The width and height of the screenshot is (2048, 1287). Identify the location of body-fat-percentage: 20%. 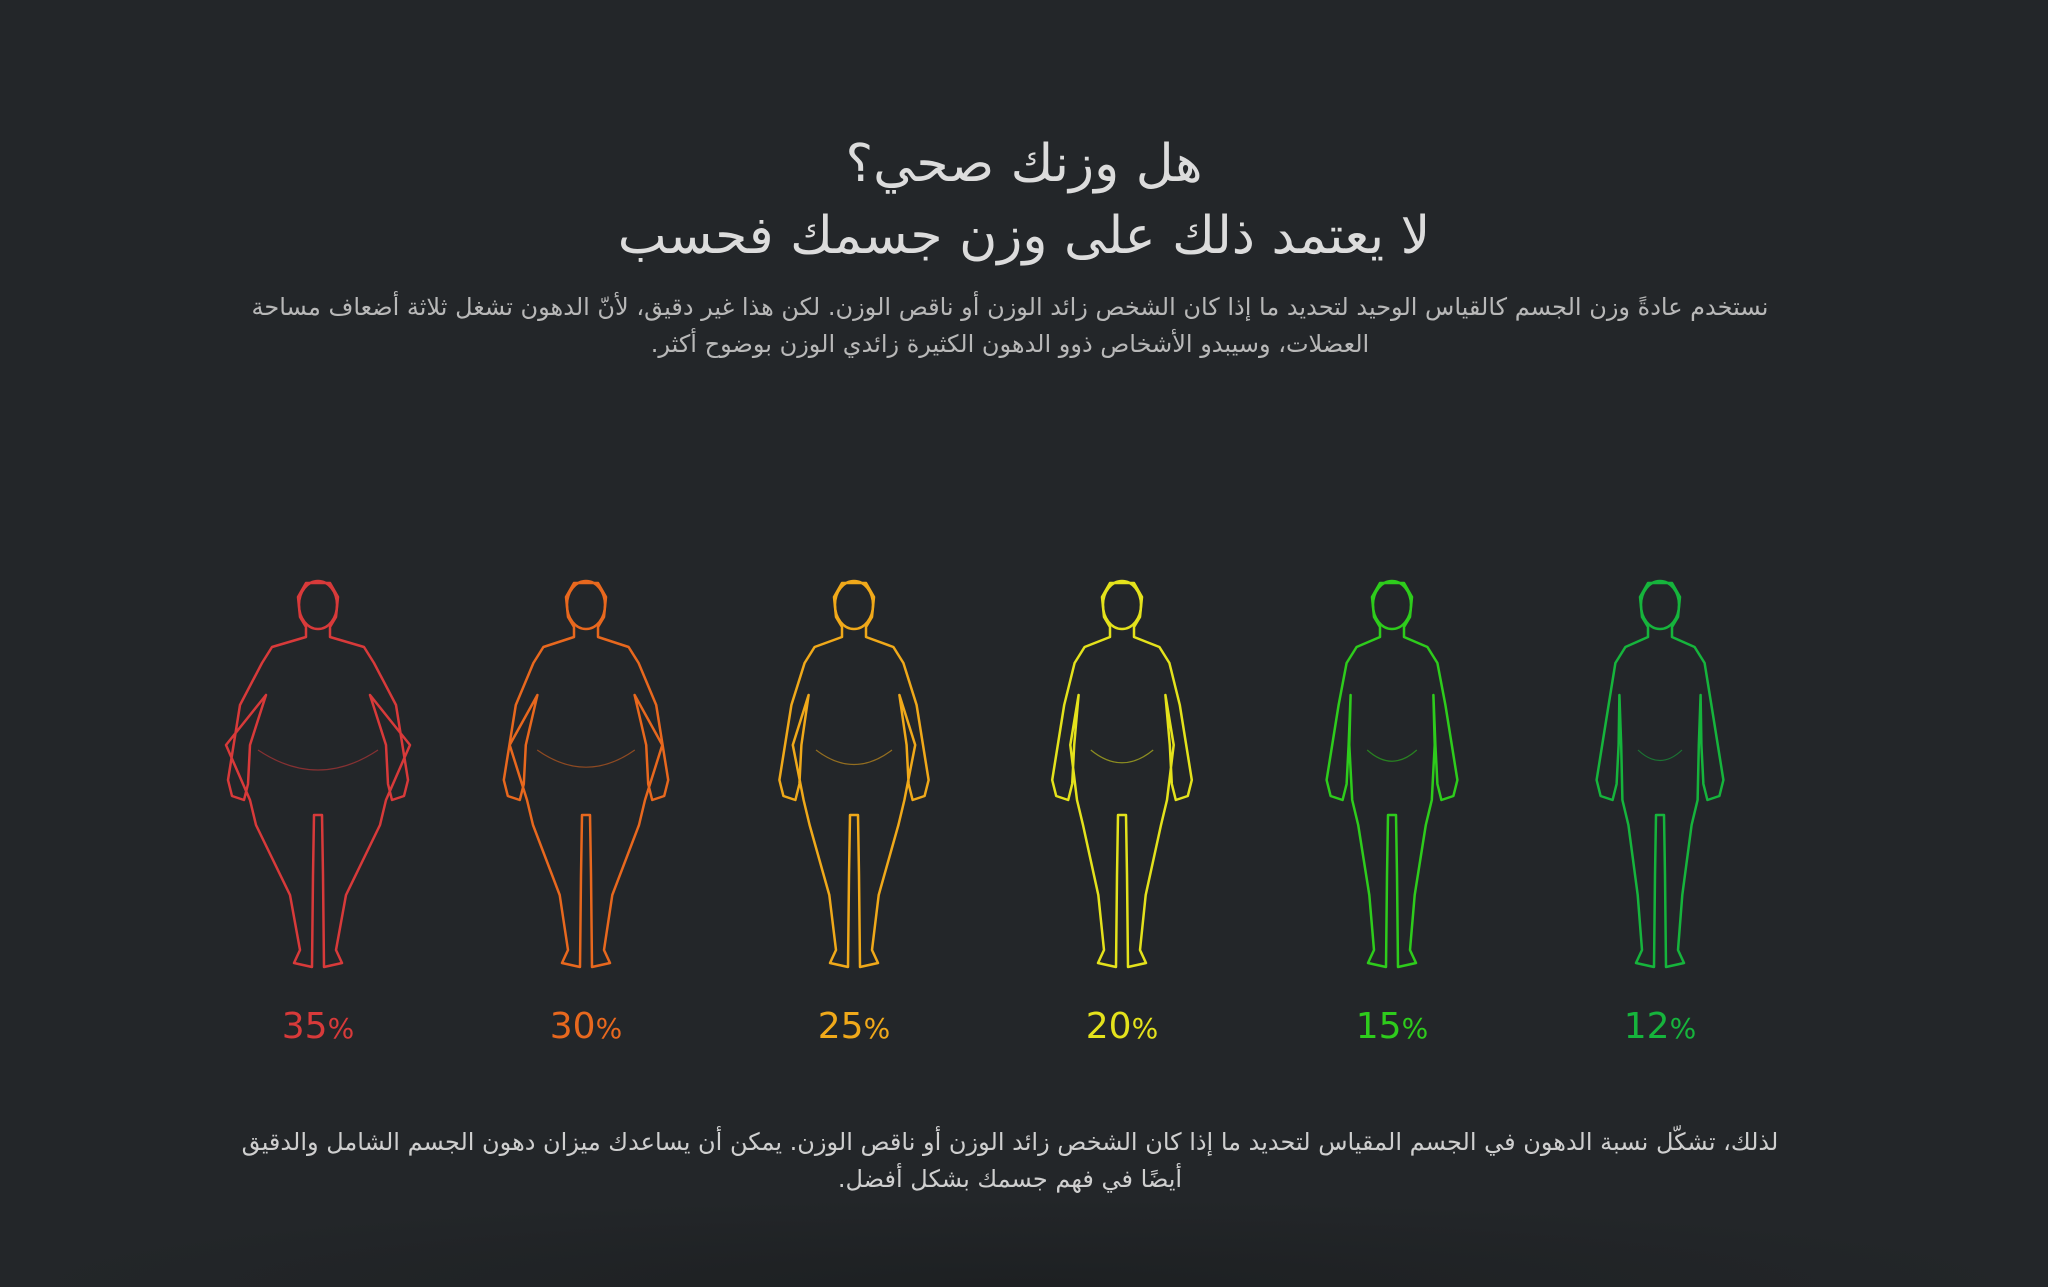
(1122, 1026).